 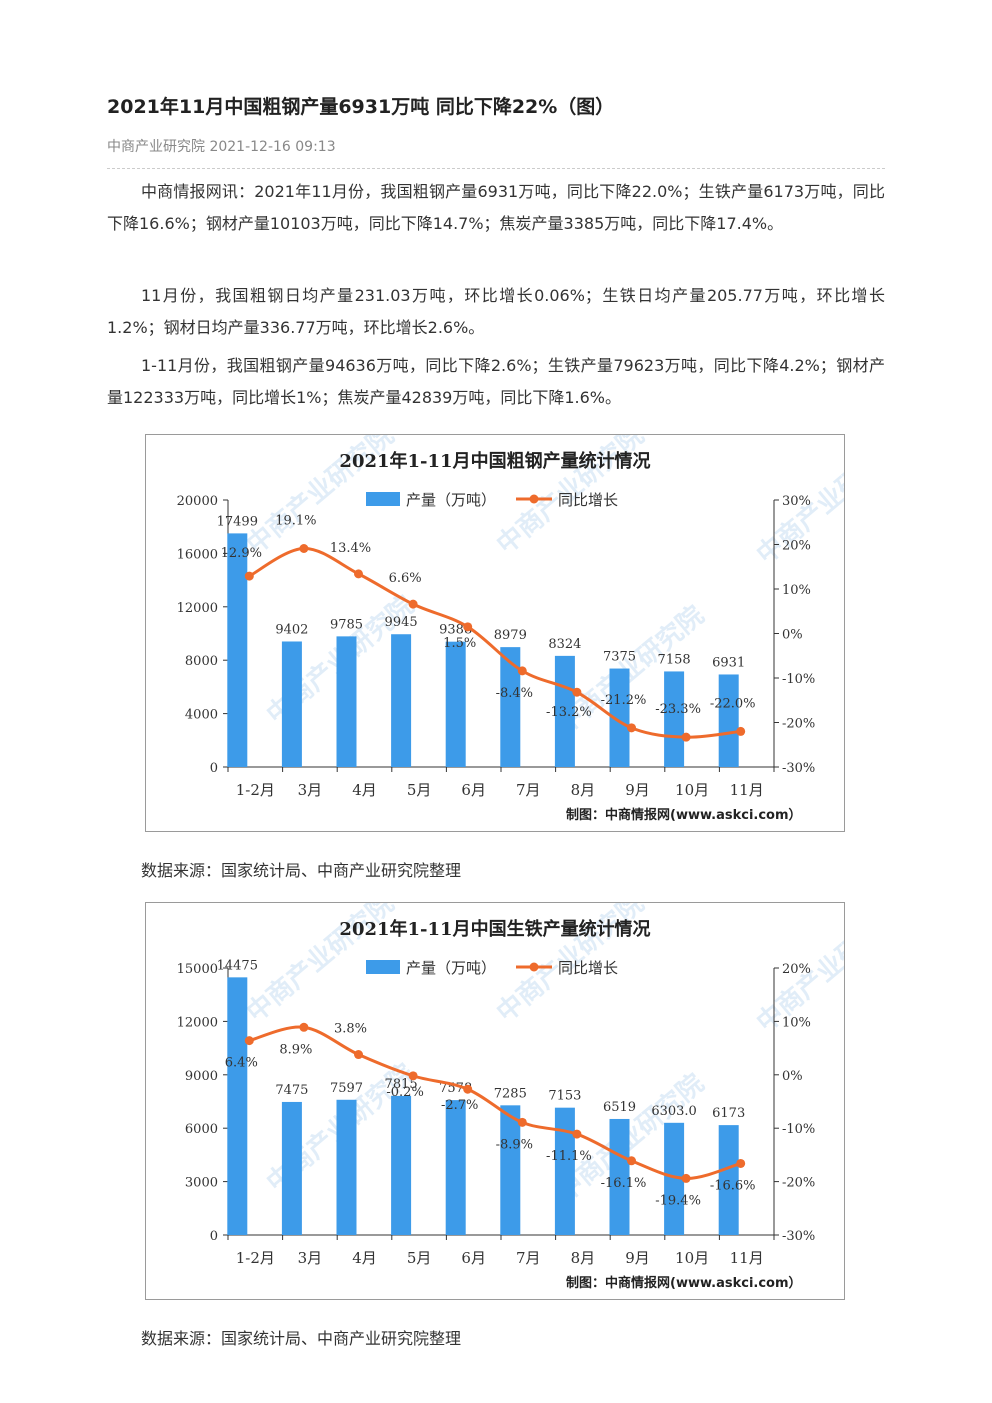 I want to click on line-value-label: -16.1%, so click(x=624, y=1183).